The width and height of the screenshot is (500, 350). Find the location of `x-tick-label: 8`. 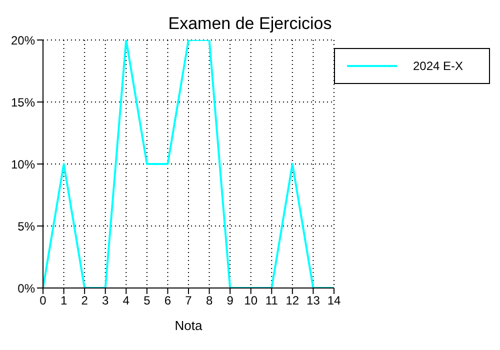

x-tick-label: 8 is located at coordinates (209, 301).